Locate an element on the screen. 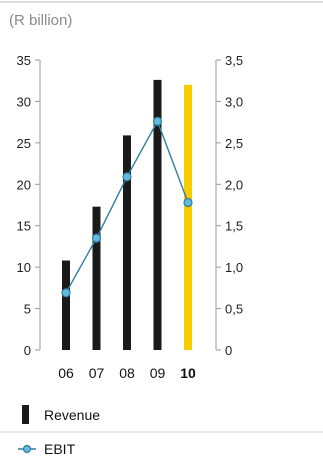 The height and width of the screenshot is (459, 323). category-labels: 06 07 08 09 10 is located at coordinates (127, 373).